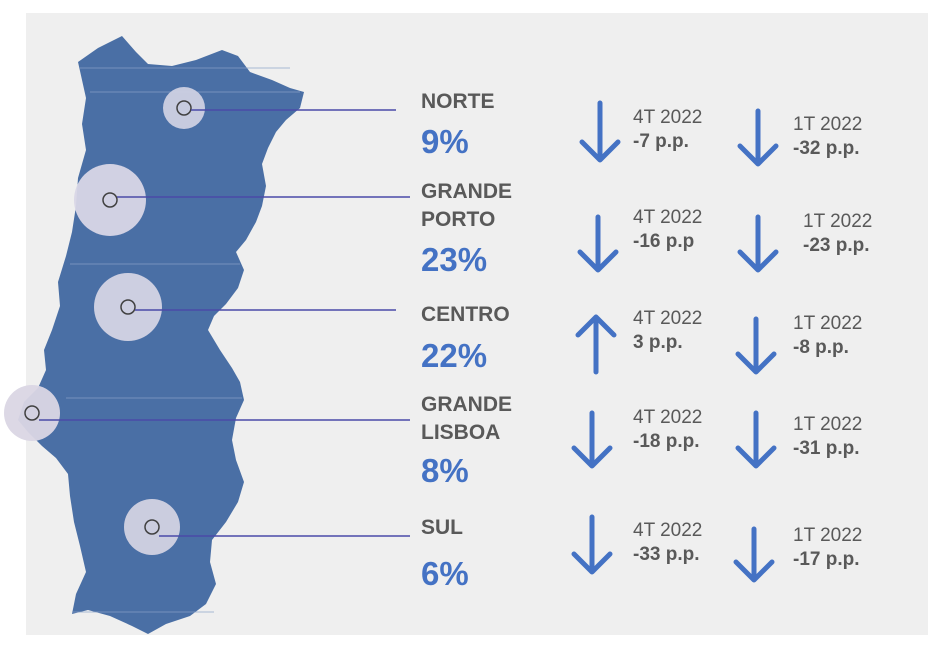 This screenshot has height=661, width=944. I want to click on change-value: -31 p.p., so click(826, 448).